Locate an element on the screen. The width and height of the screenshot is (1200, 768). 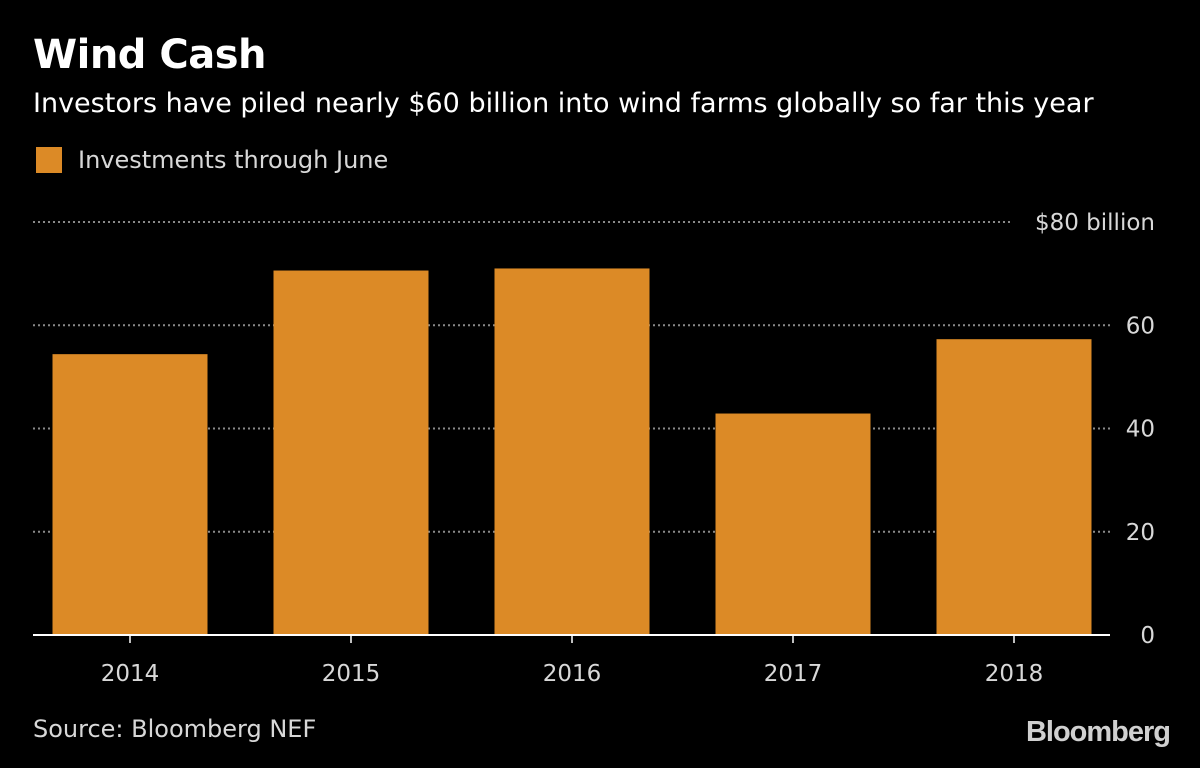
bar-2018 is located at coordinates (1014, 487).